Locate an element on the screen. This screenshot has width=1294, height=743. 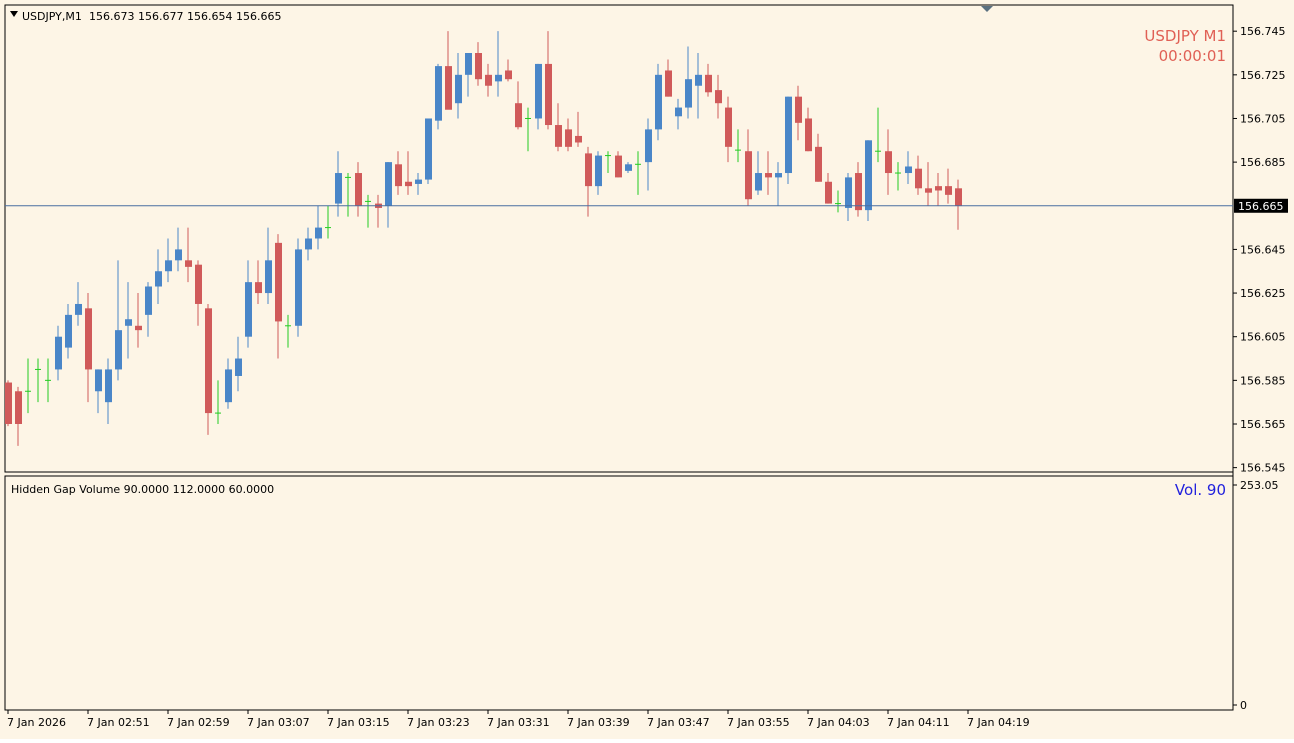
price-tick-label: 156.605 is located at coordinates (1263, 337).